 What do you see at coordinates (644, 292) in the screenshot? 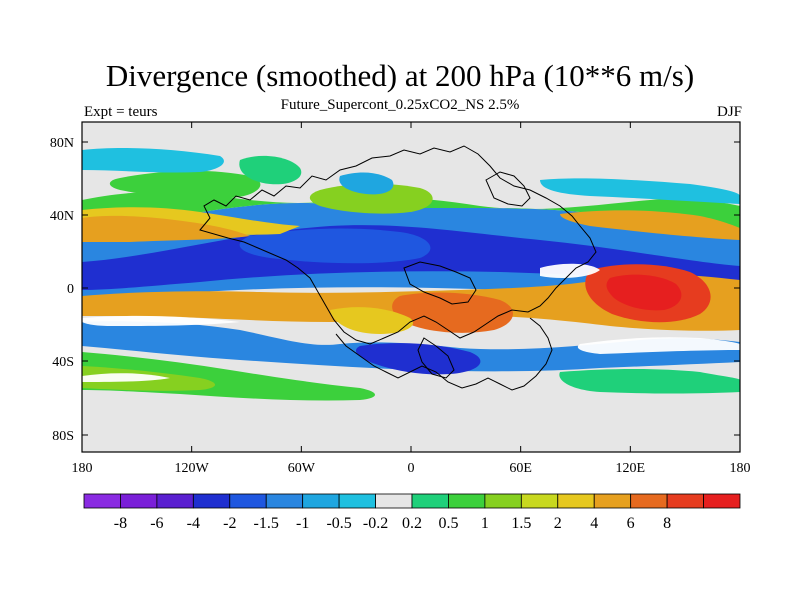
I see `field-south-darkred-east` at bounding box center [644, 292].